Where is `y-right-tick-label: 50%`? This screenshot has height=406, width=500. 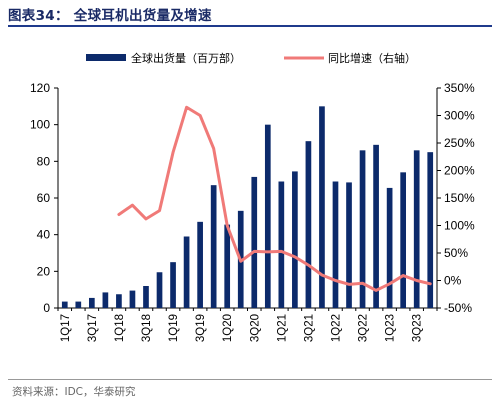 y-right-tick-label: 50% is located at coordinates (456, 253).